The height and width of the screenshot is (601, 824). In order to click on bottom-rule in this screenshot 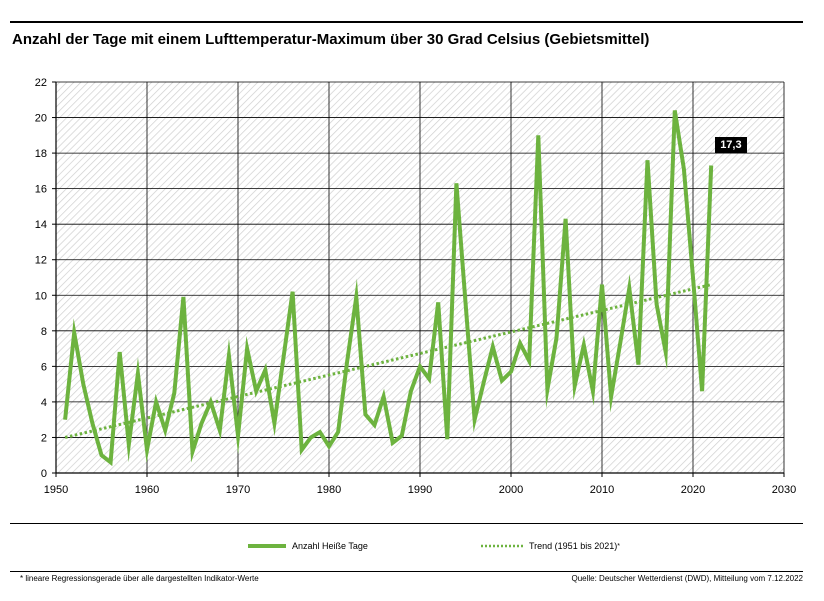, I will do `click(406, 571)`.